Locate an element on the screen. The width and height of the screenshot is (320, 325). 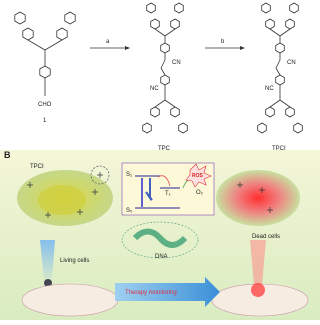
compound-label: 1 is located at coordinates (45, 121).